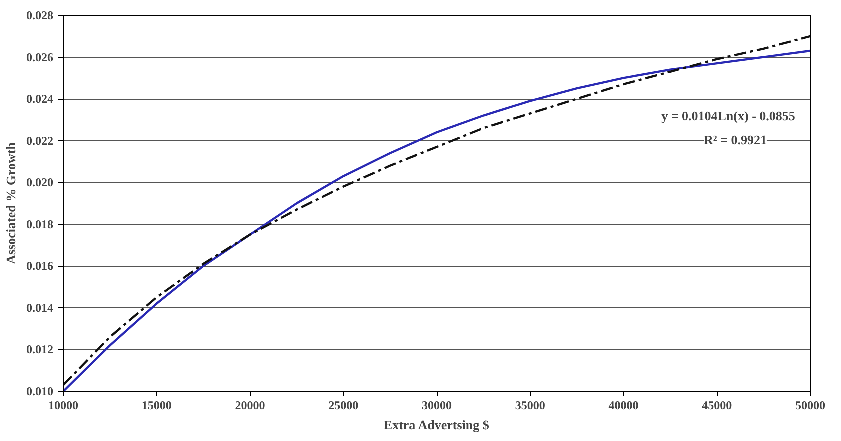 The image size is (841, 441). What do you see at coordinates (63, 405) in the screenshot?
I see `x-tick-label: 10000` at bounding box center [63, 405].